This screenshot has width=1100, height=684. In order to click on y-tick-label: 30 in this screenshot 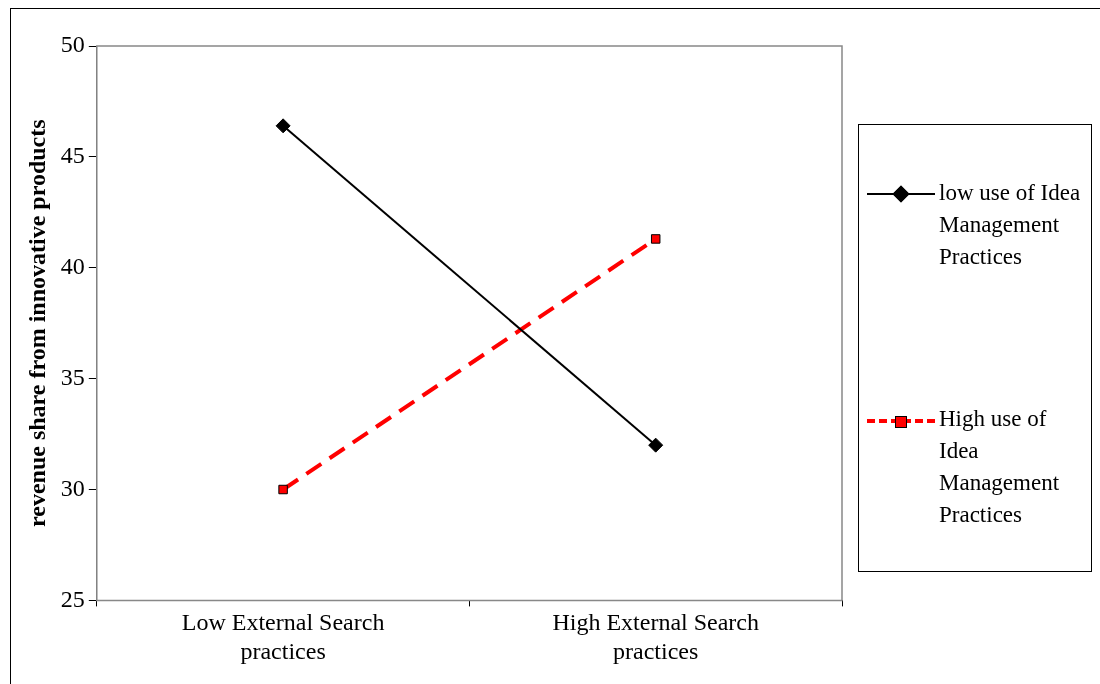, I will do `click(72, 487)`.